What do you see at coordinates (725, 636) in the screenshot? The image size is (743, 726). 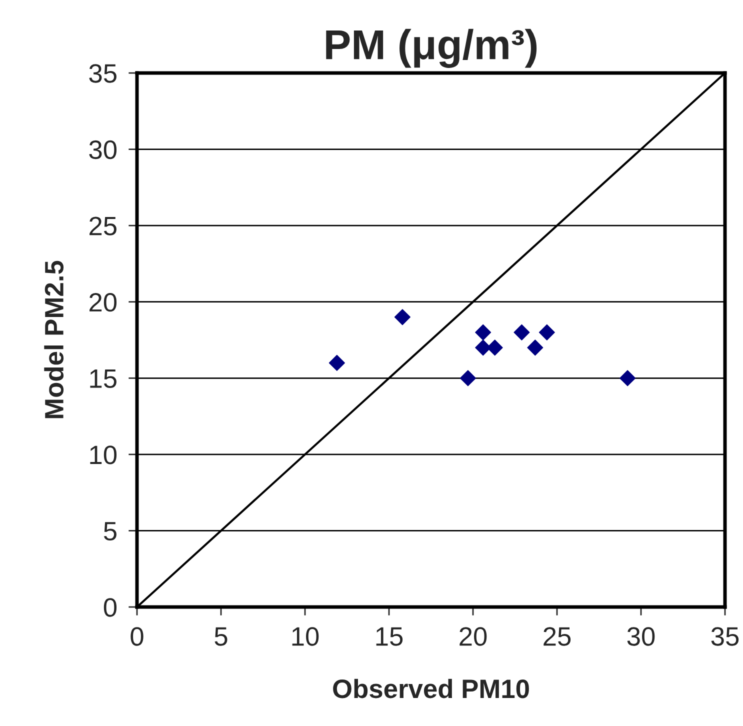 I see `x-tick-label: 35` at bounding box center [725, 636].